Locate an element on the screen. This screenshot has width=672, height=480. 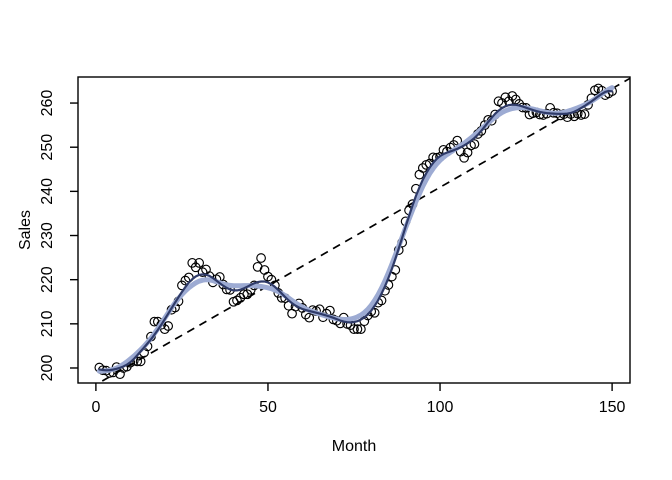
x-tick-label: 150 is located at coordinates (612, 407).